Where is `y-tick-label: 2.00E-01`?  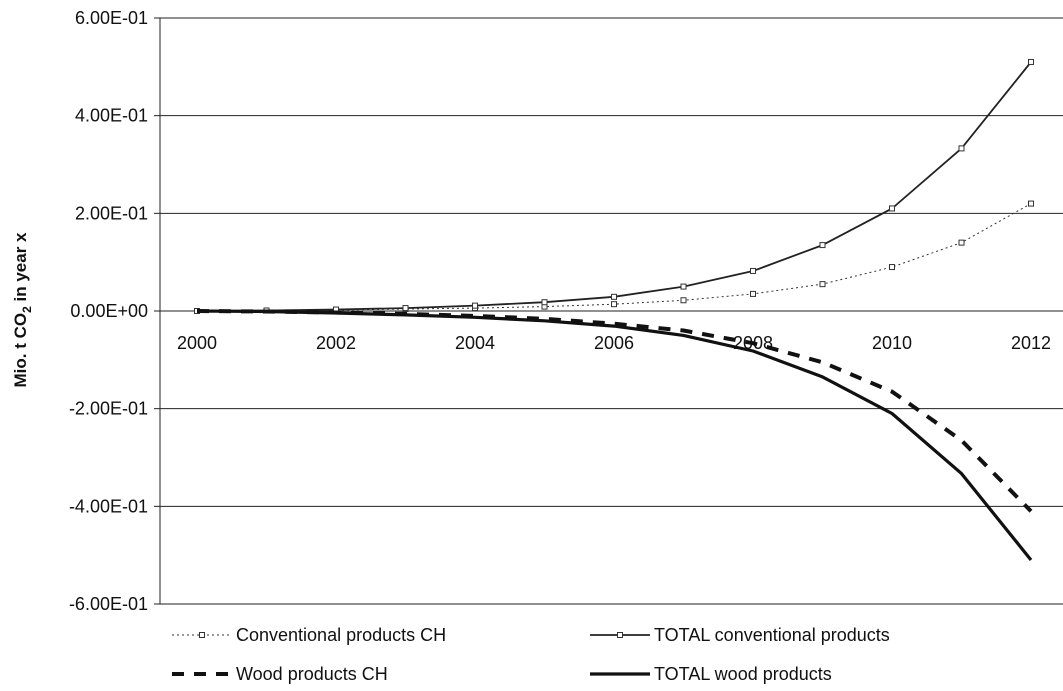
y-tick-label: 2.00E-01 is located at coordinates (111, 213).